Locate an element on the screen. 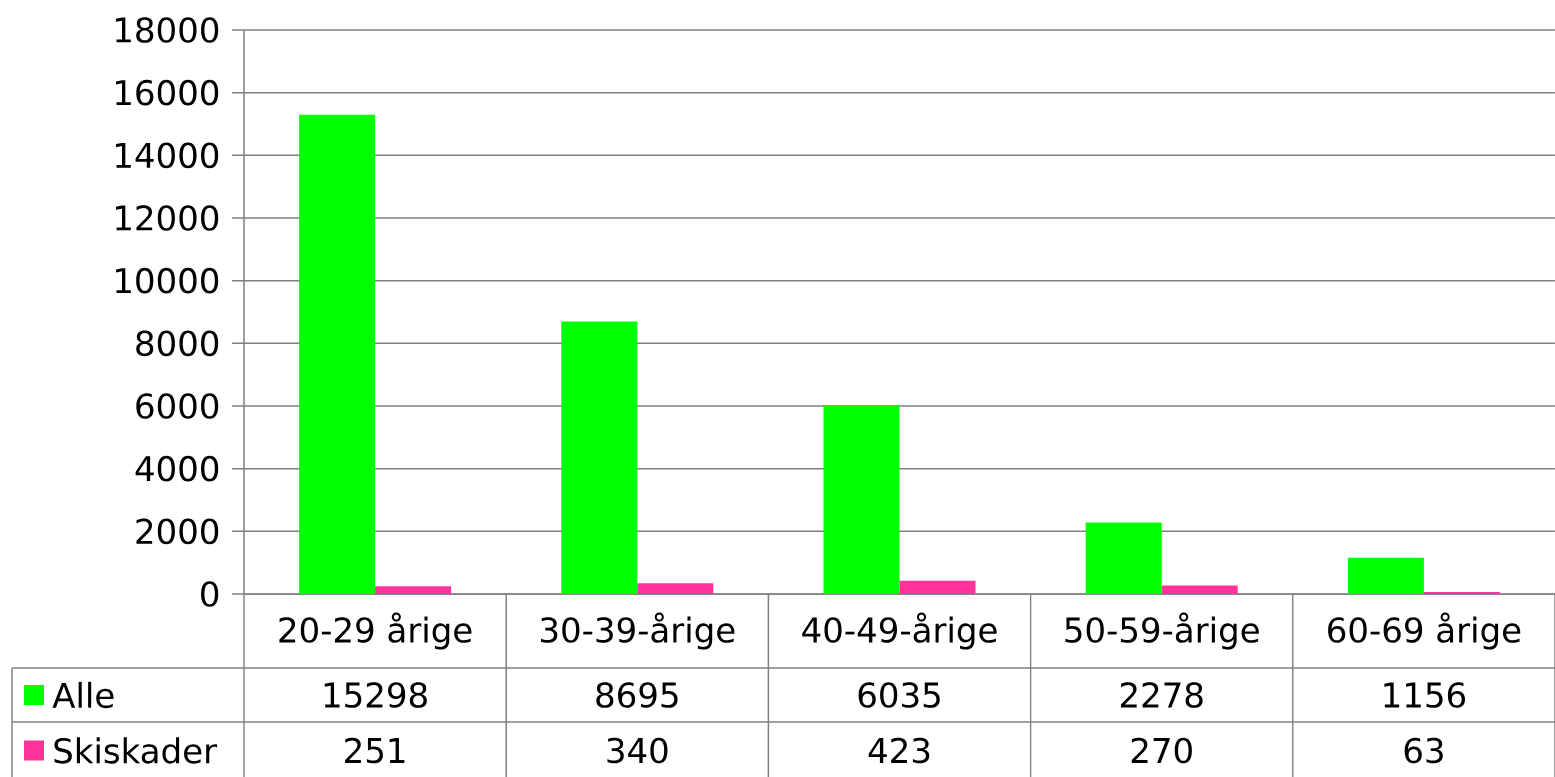 The height and width of the screenshot is (777, 1555). data-label: 2278 is located at coordinates (1161, 695).